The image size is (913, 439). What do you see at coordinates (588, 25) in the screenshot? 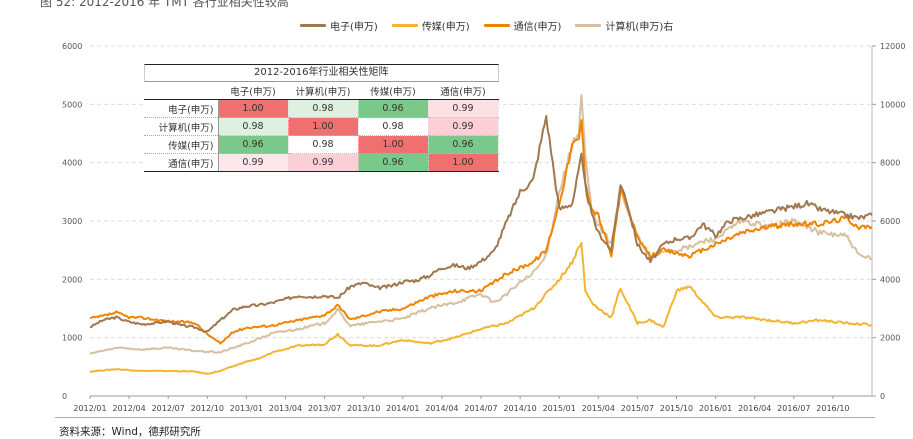
I see `legend-swatch-computer` at bounding box center [588, 25].